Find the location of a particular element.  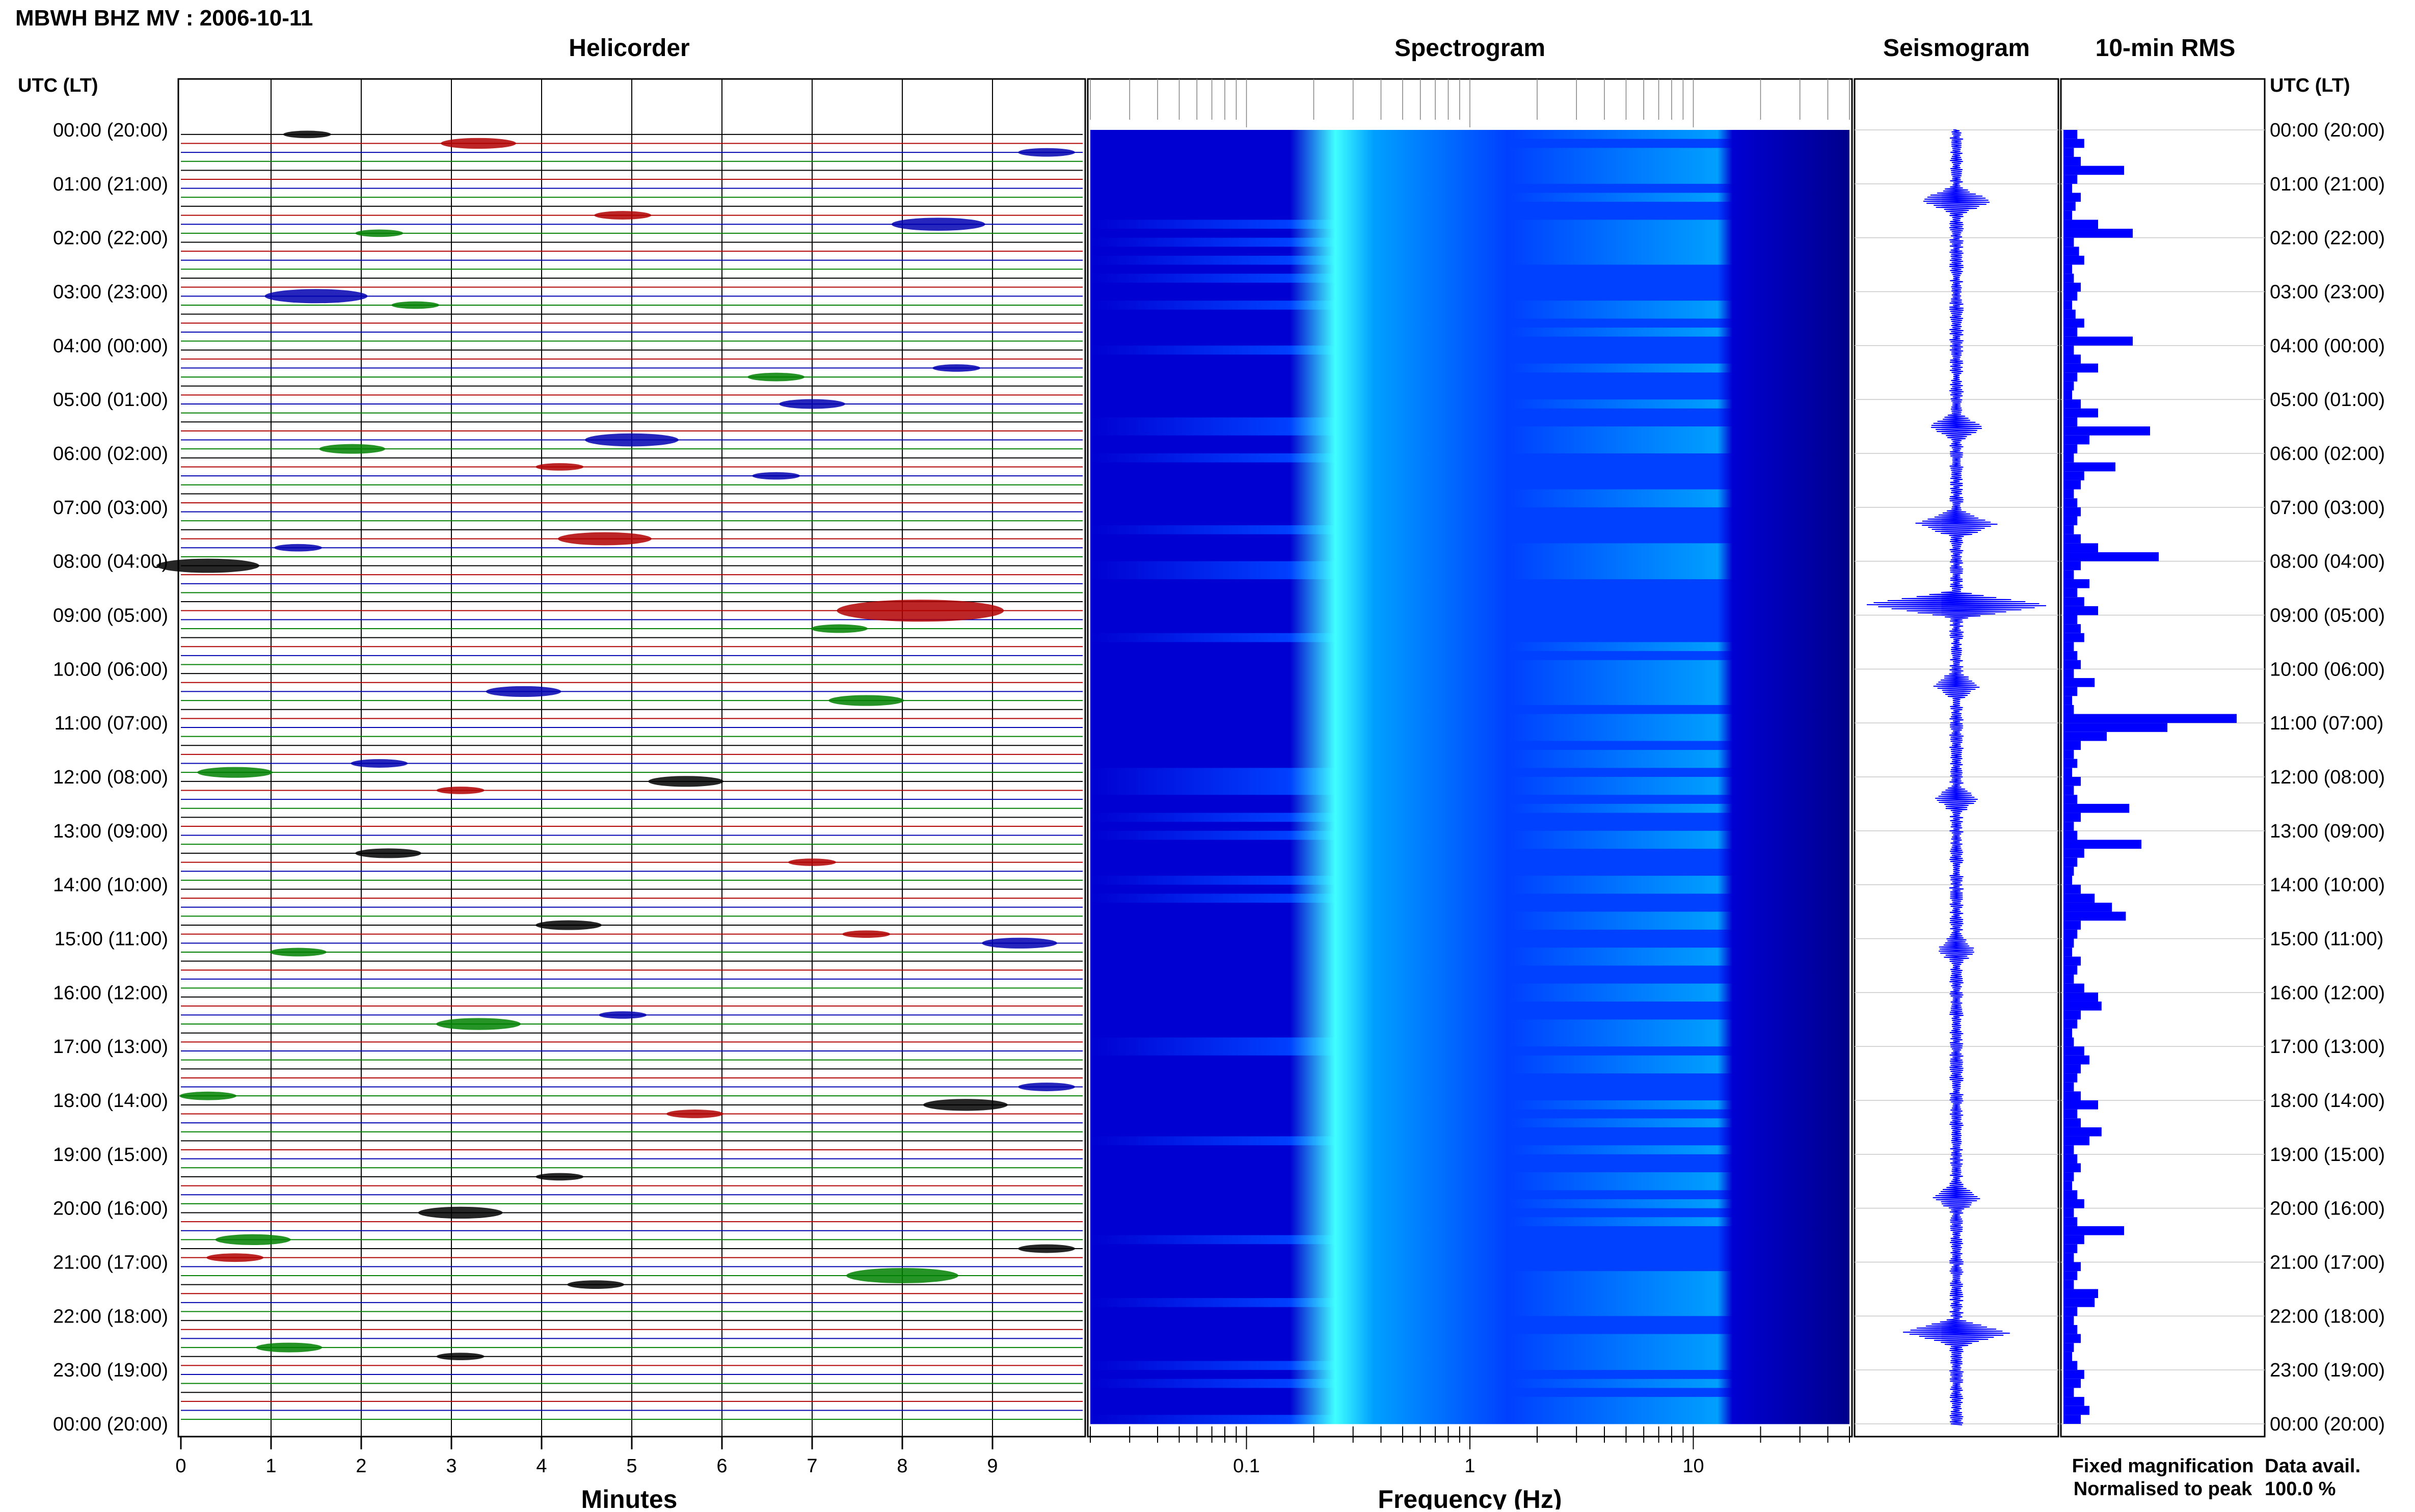

helicorder-x-tick-label: 8 is located at coordinates (902, 1466).